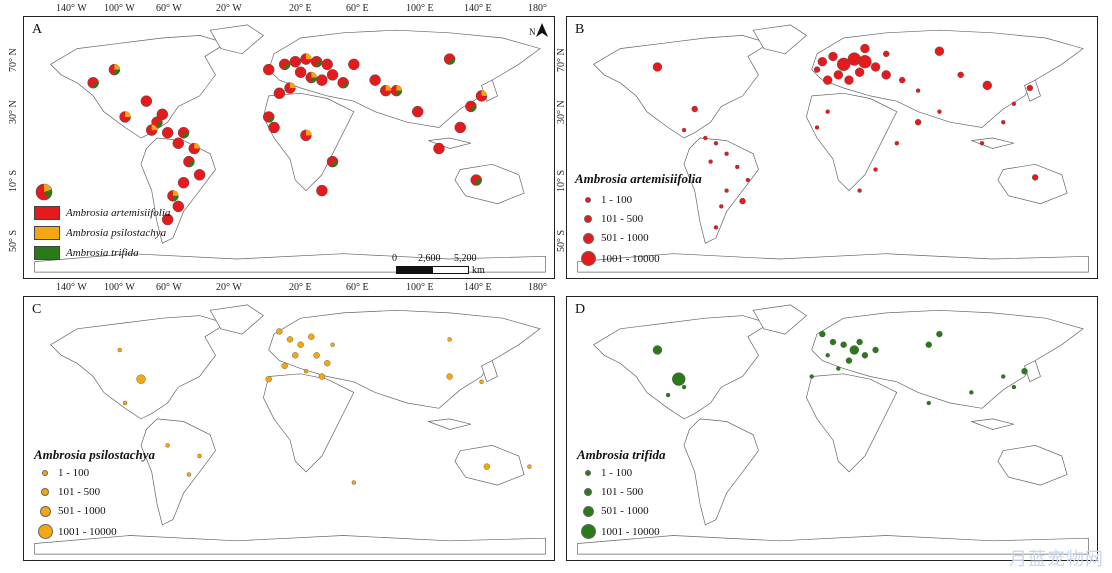  Describe the element at coordinates (47, 253) in the screenshot. I see `legend-swatch-trifida` at that location.